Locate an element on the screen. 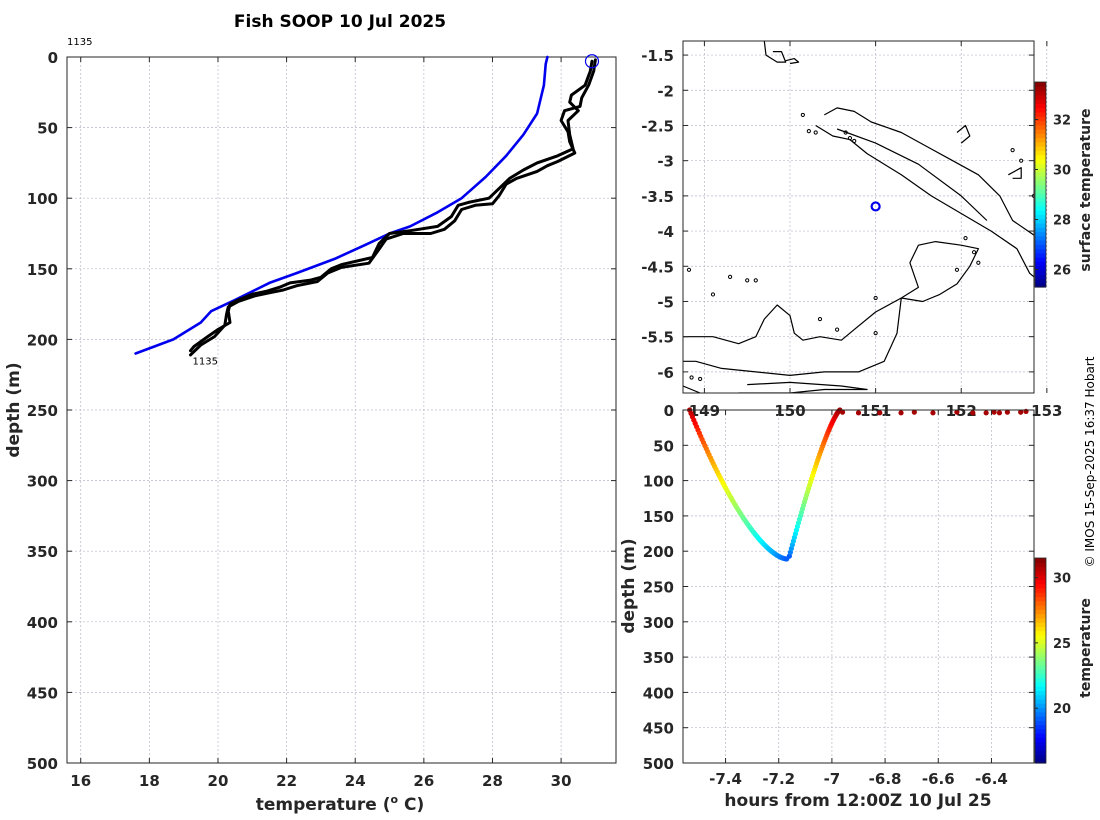  chart-title: Fish SOOP 10 Jul 2025 is located at coordinates (340, 22).